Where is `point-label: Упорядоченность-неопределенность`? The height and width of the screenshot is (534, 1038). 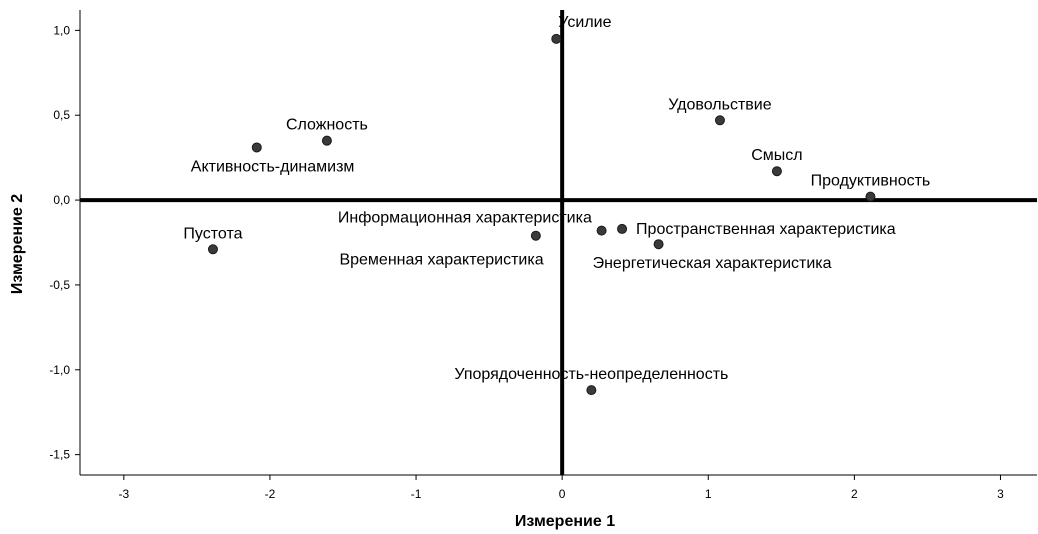
point-label: Упорядоченность-неопределенность is located at coordinates (591, 374).